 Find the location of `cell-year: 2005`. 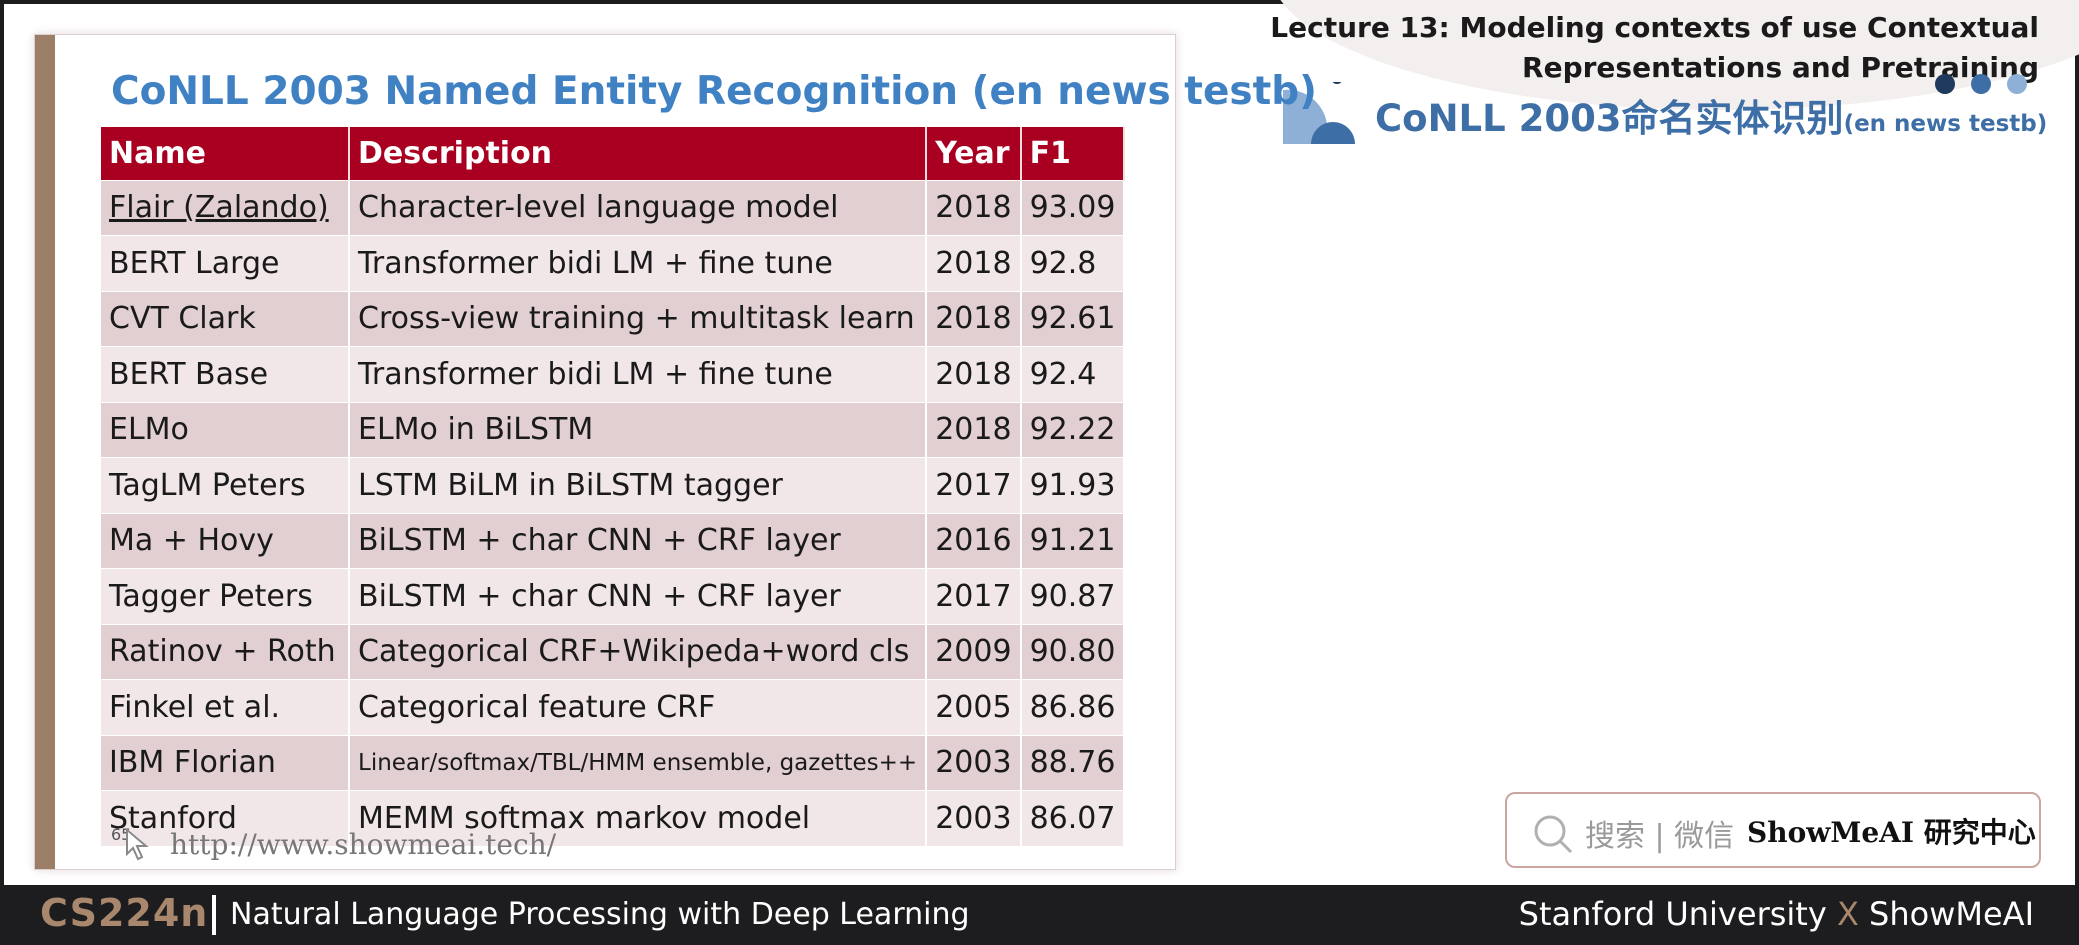

cell-year: 2005 is located at coordinates (974, 707).